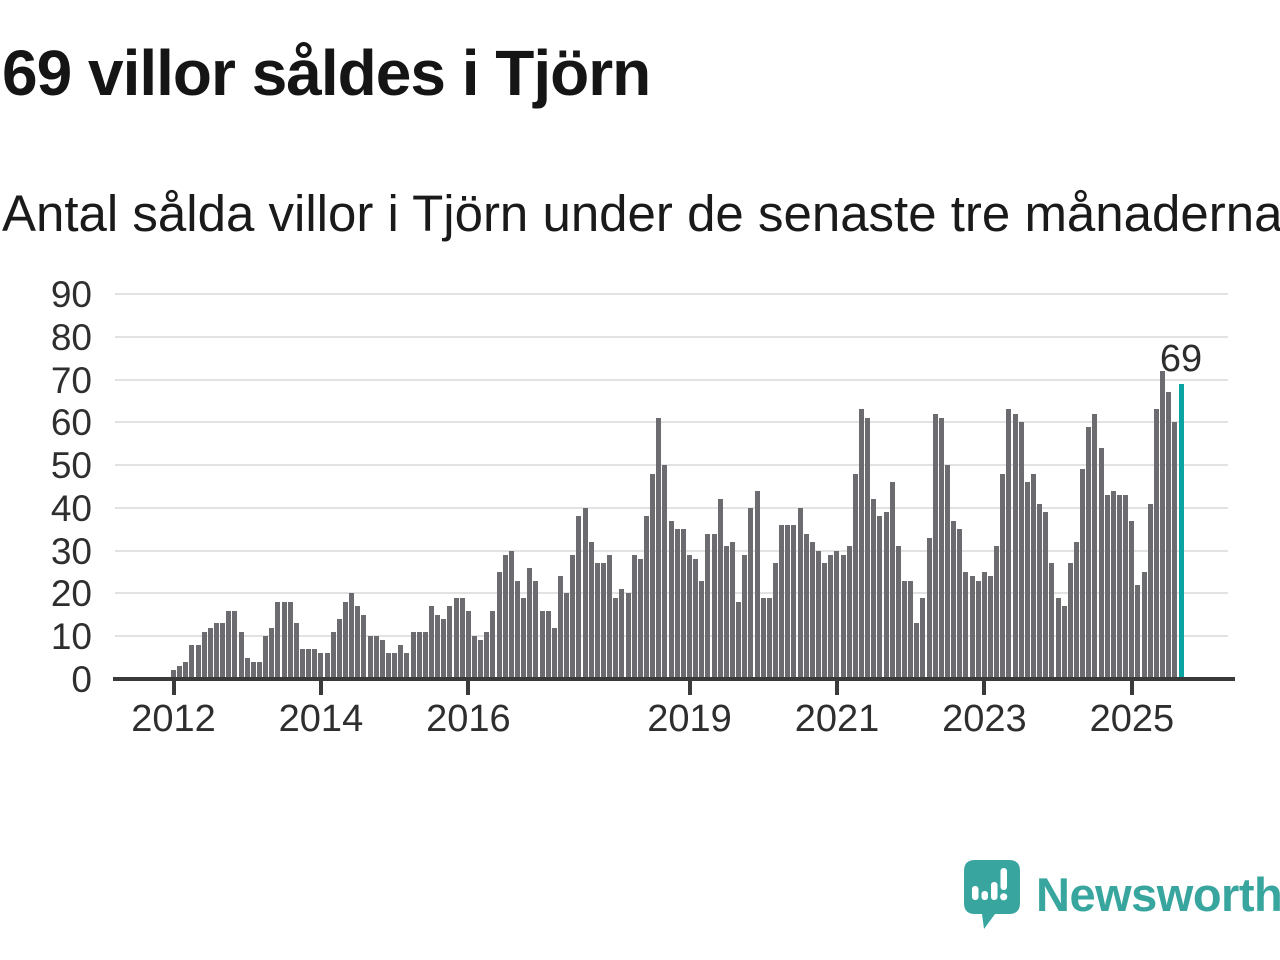 This screenshot has height=960, width=1280. Describe the element at coordinates (468, 719) in the screenshot. I see `x-axis-tick-label: 2016` at that location.